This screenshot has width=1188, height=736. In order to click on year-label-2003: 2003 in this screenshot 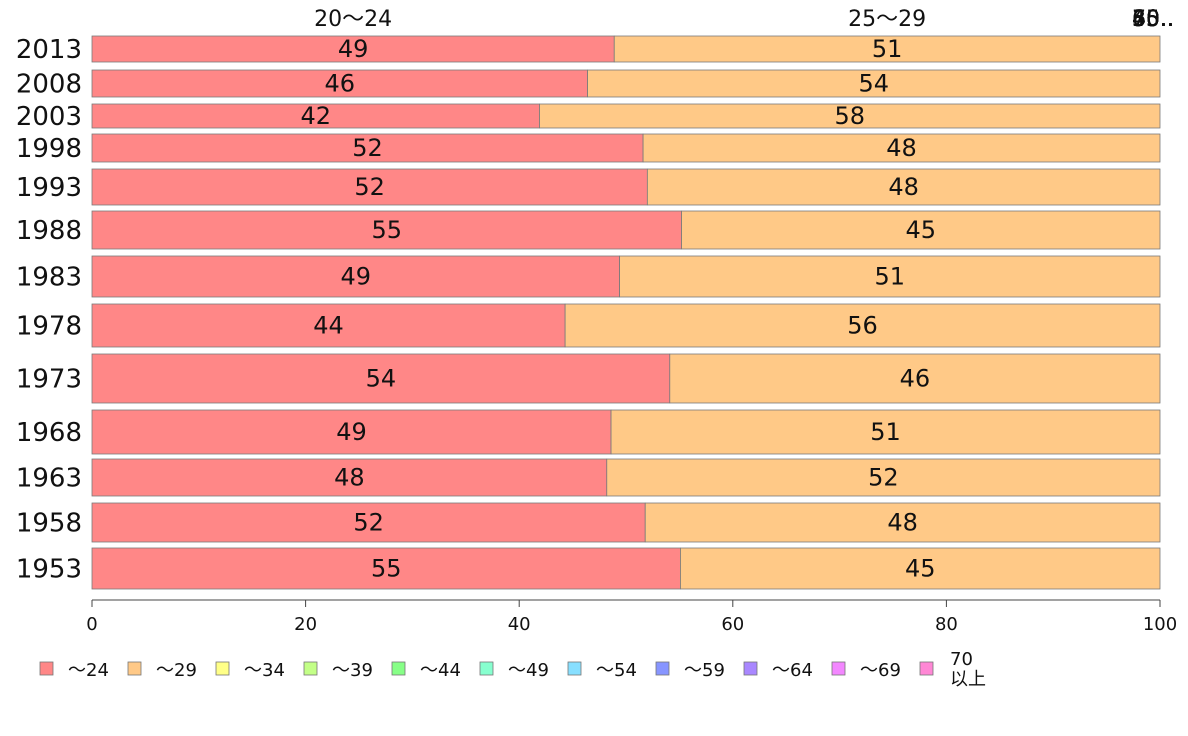, I will do `click(49, 117)`.